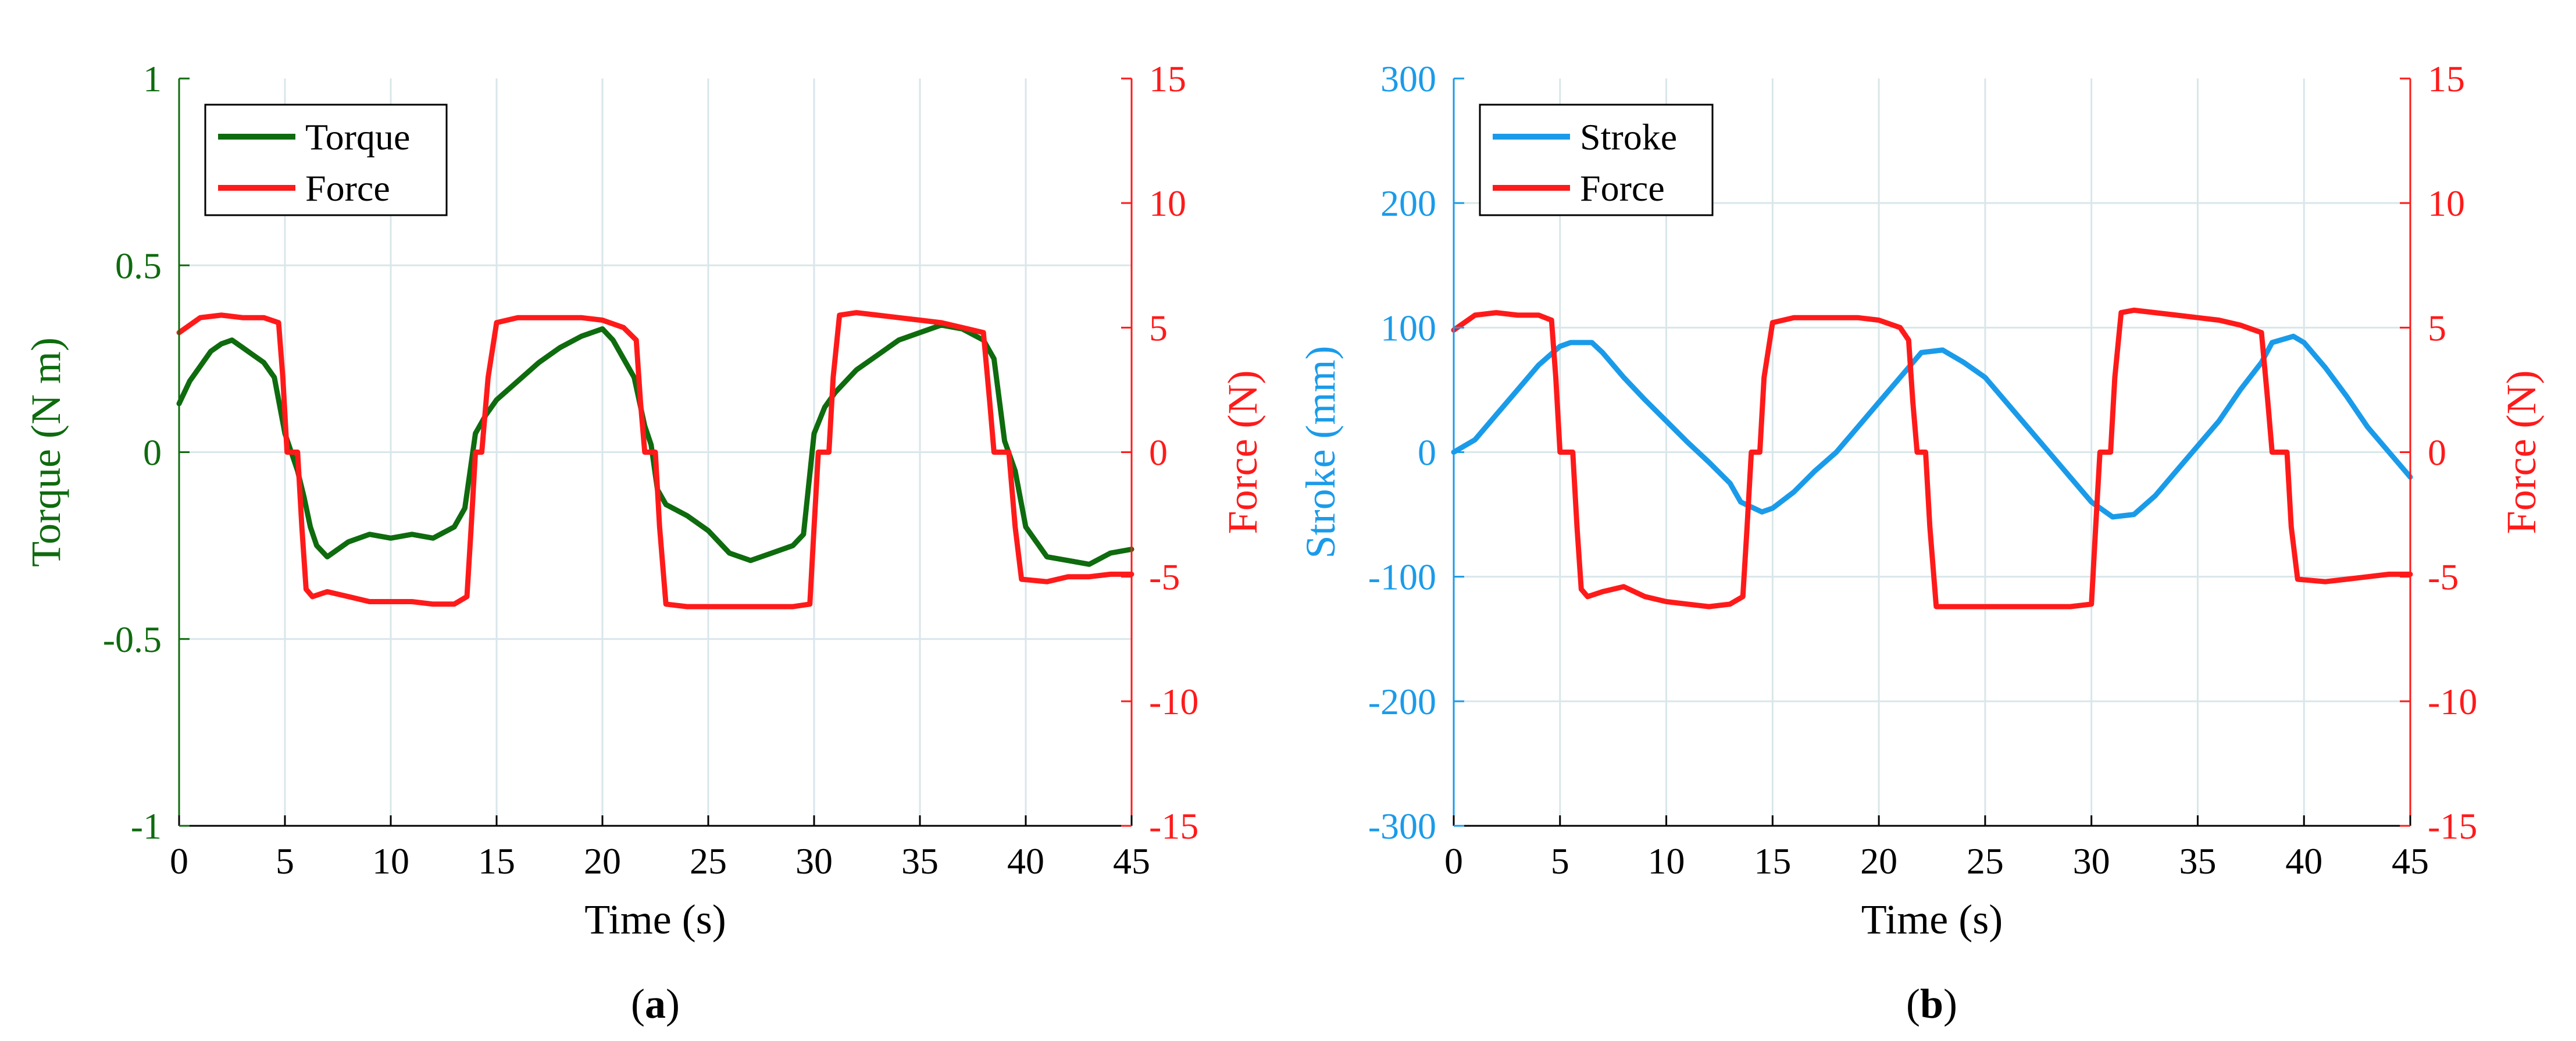 This screenshot has height=1041, width=2576. What do you see at coordinates (1408, 78) in the screenshot?
I see `y-left-tick-label: 300` at bounding box center [1408, 78].